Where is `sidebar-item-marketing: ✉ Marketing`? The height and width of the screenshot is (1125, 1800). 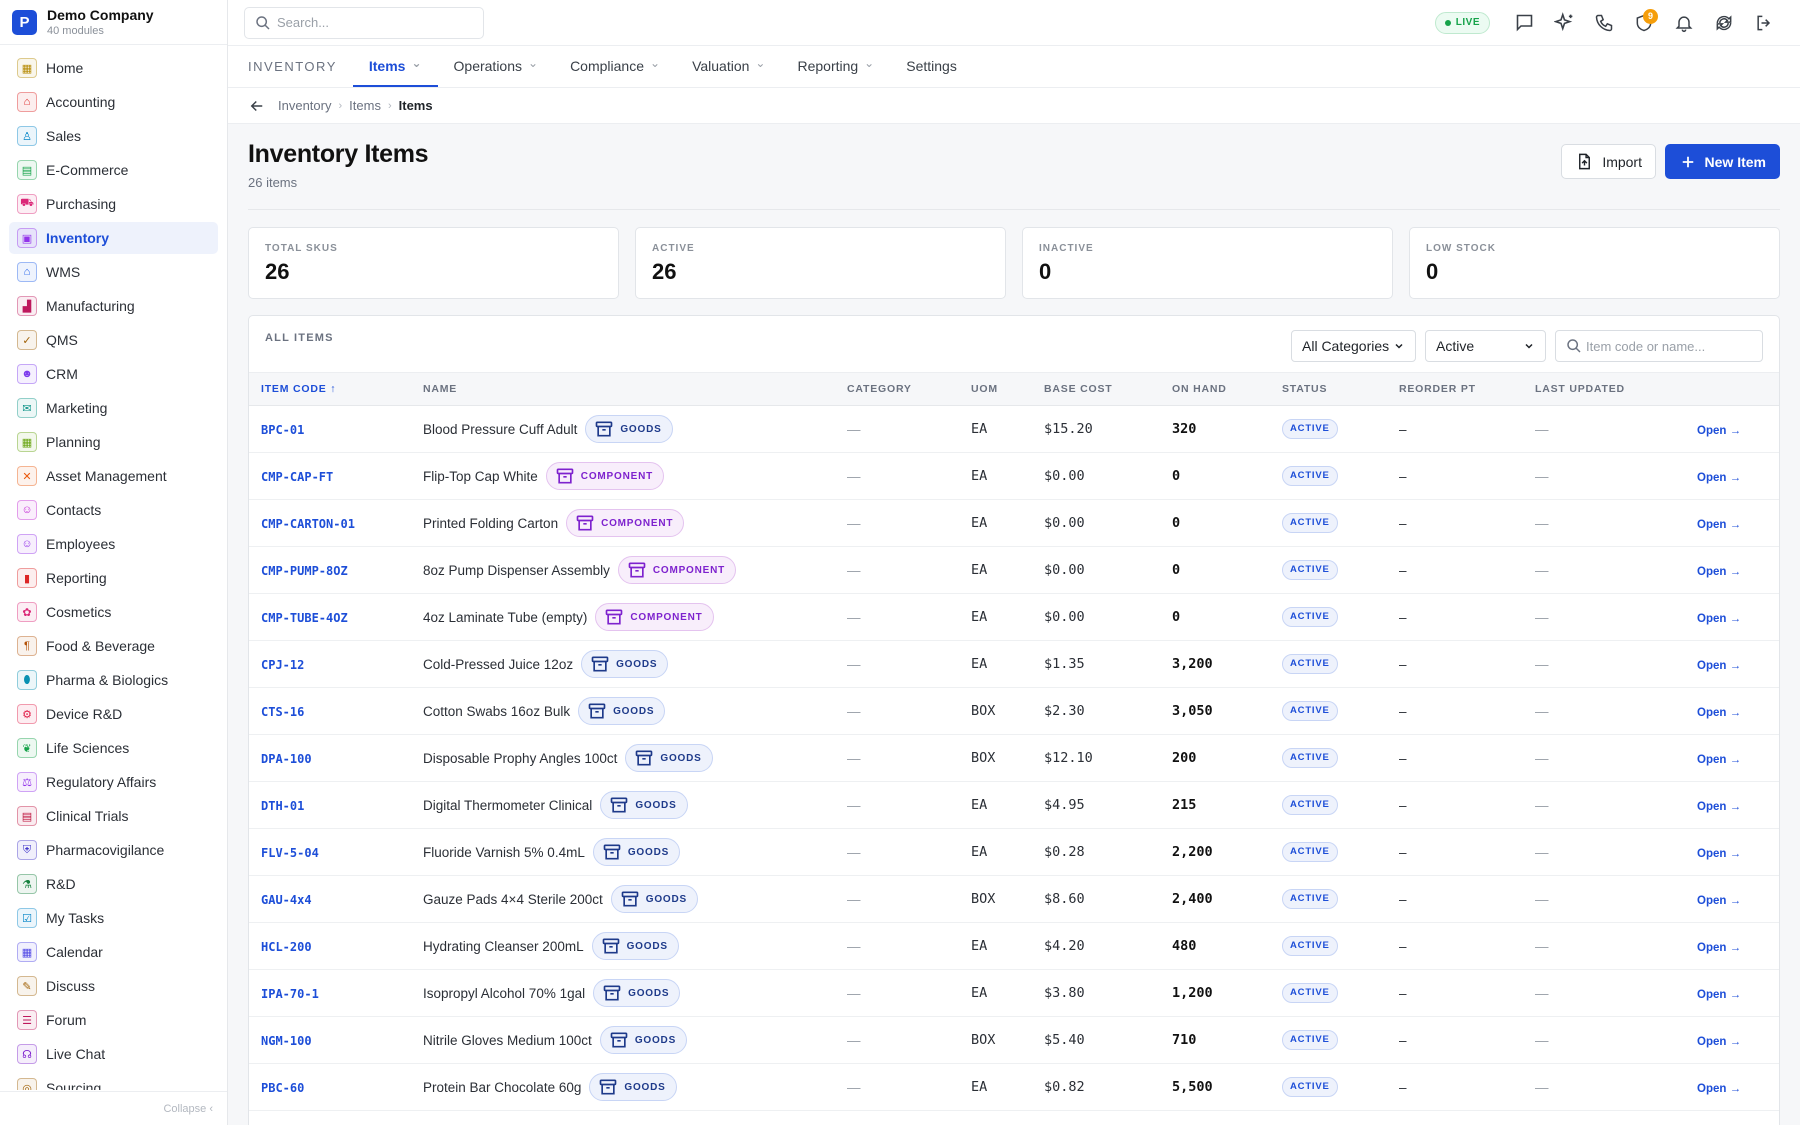 sidebar-item-marketing: ✉ Marketing is located at coordinates (113, 408).